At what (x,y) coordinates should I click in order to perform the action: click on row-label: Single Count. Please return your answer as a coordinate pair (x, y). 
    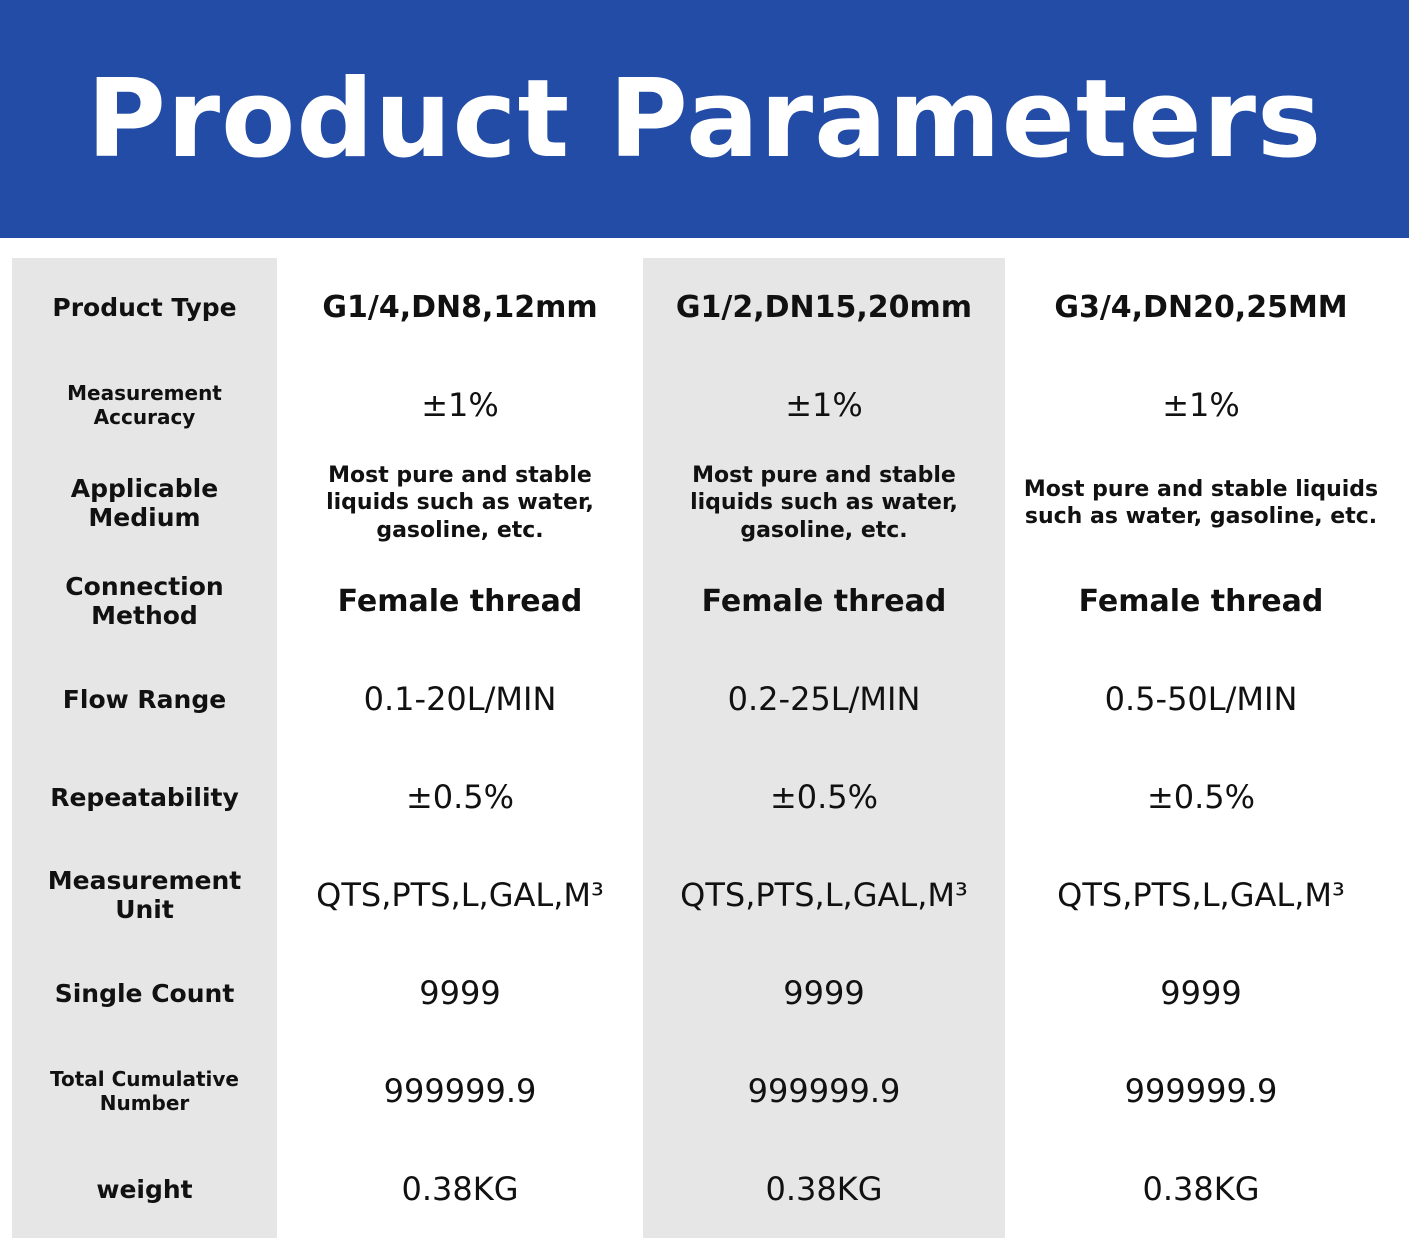
    Looking at the image, I should click on (144, 993).